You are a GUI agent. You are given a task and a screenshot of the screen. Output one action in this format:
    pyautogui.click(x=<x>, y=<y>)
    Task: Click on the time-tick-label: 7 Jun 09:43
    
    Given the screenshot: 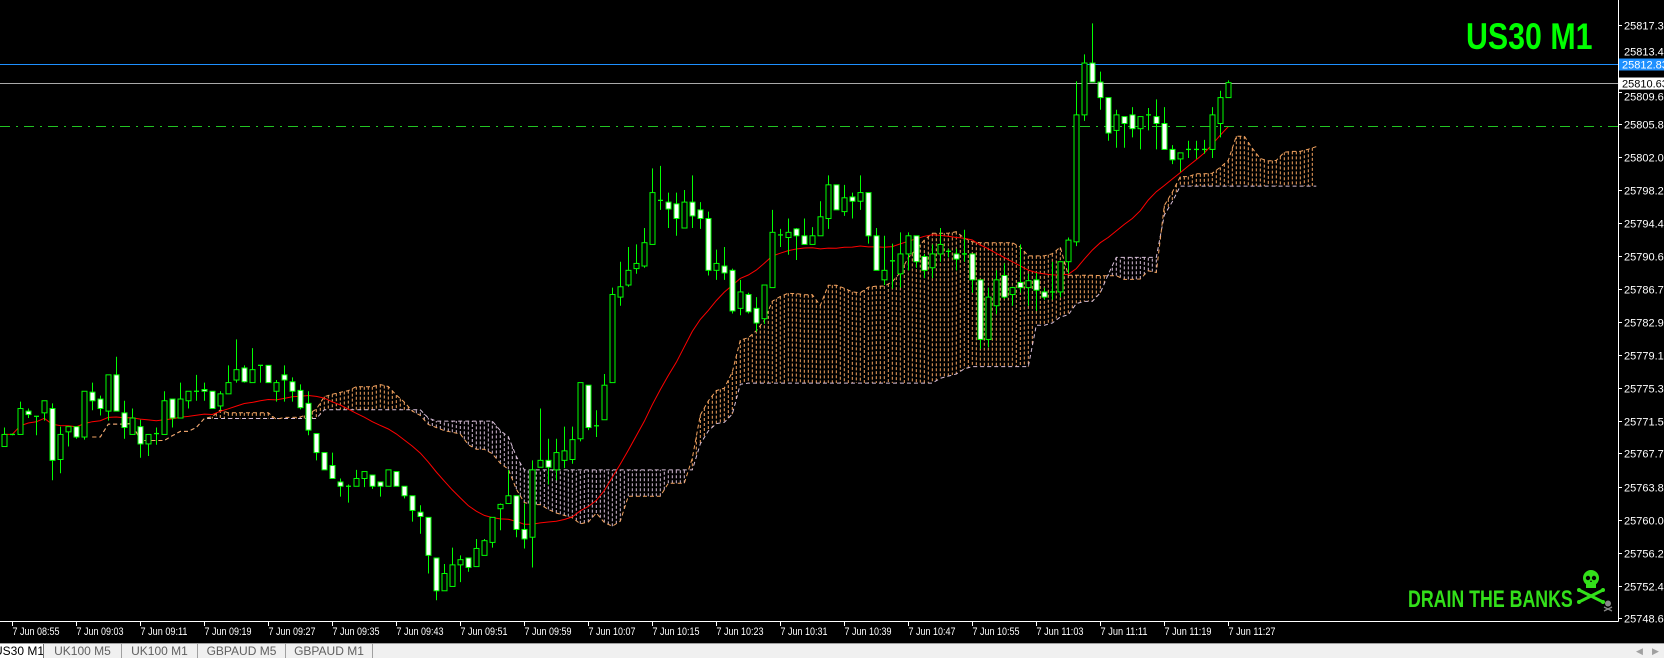 What is the action you would take?
    pyautogui.click(x=420, y=632)
    